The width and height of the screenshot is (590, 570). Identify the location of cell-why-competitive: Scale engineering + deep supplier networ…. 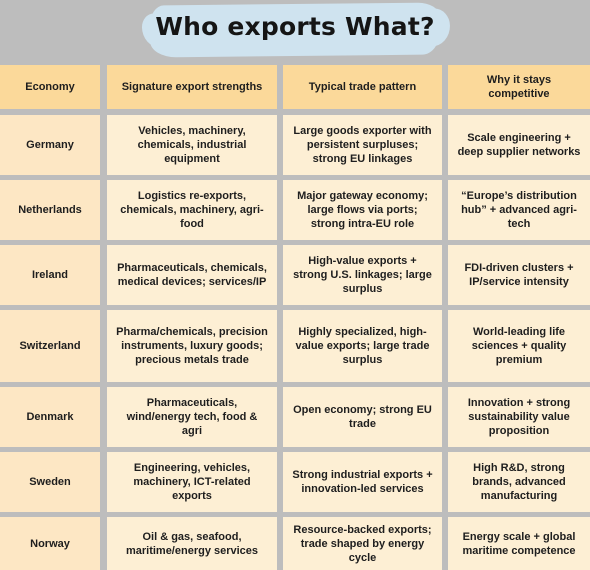
(519, 145).